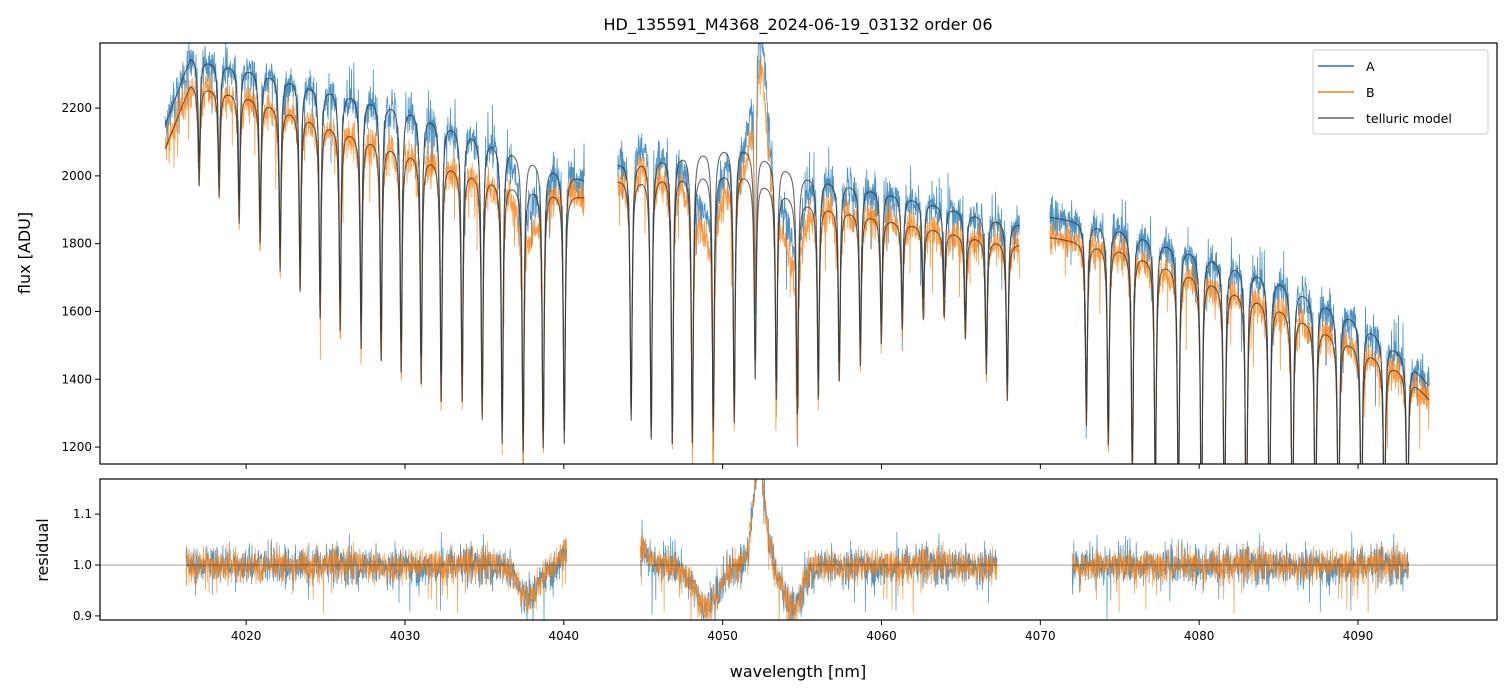 This screenshot has width=1510, height=696. I want to click on x-tick-label: 4050, so click(722, 636).